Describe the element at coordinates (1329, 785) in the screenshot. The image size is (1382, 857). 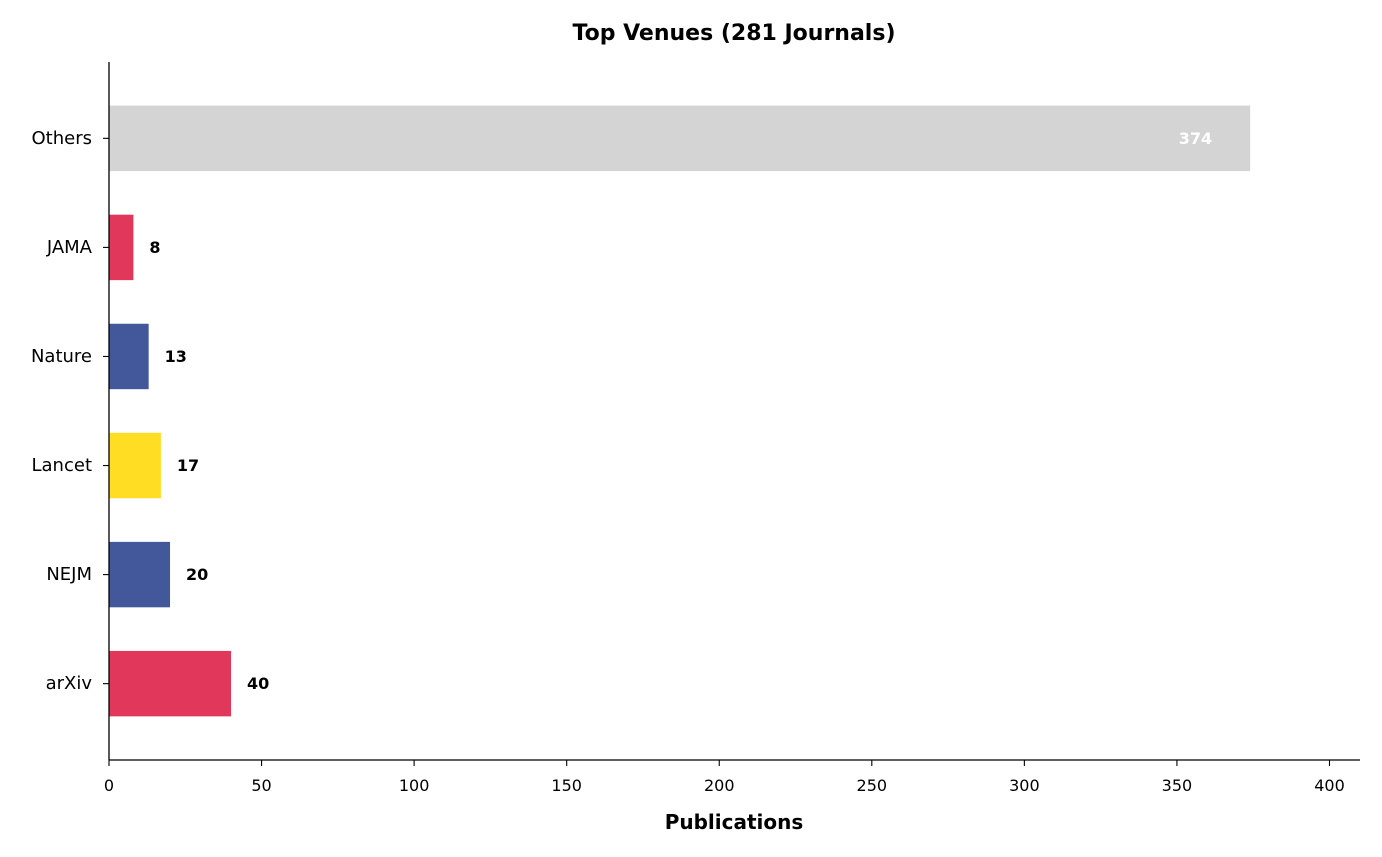
I see `x-tick-label: 400` at that location.